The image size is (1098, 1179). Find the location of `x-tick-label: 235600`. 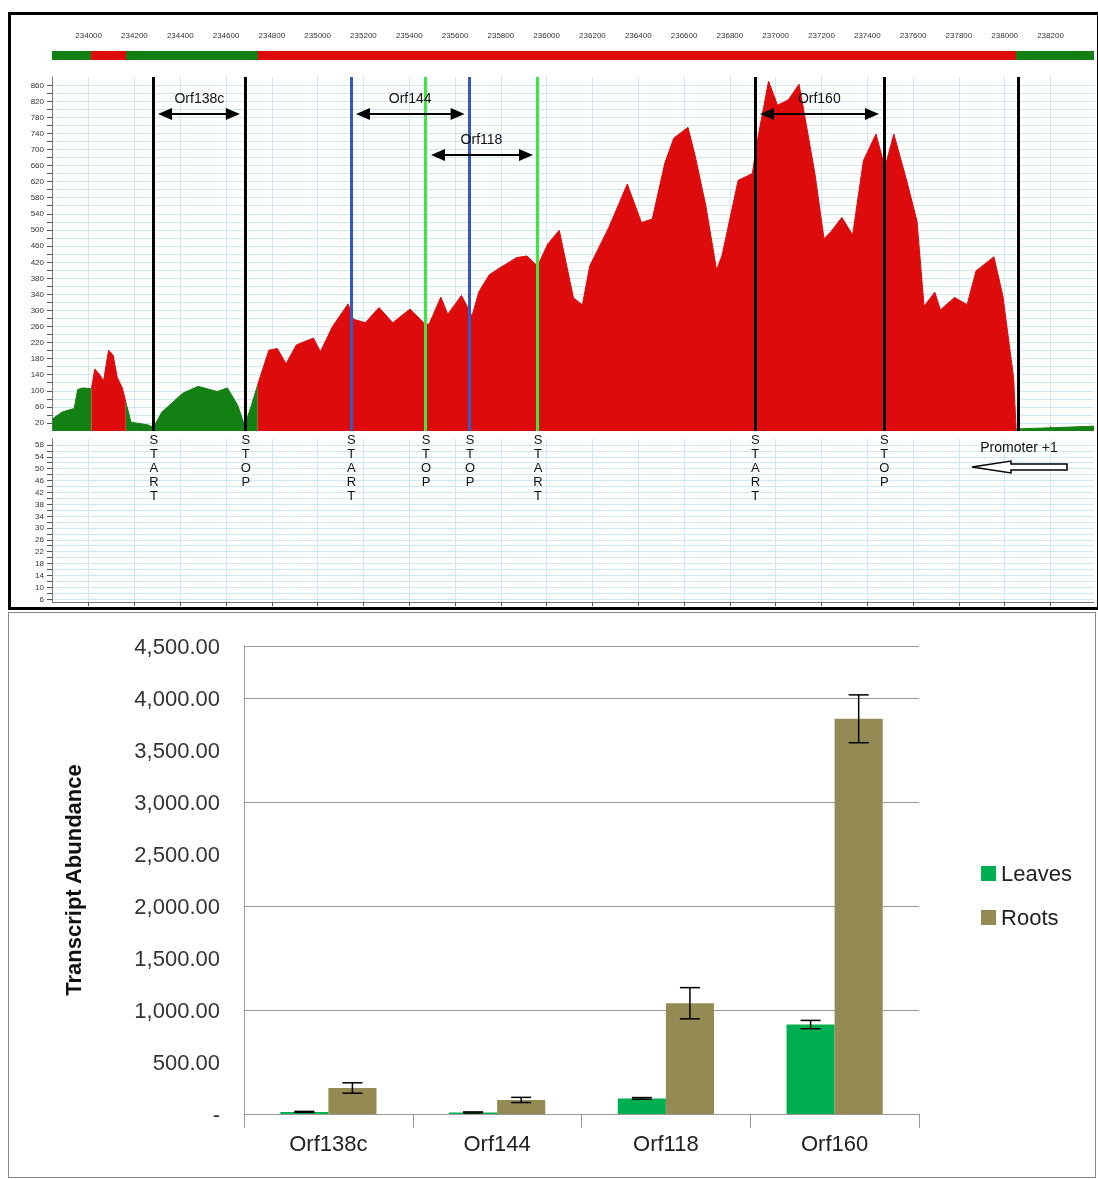

x-tick-label: 235600 is located at coordinates (455, 35).